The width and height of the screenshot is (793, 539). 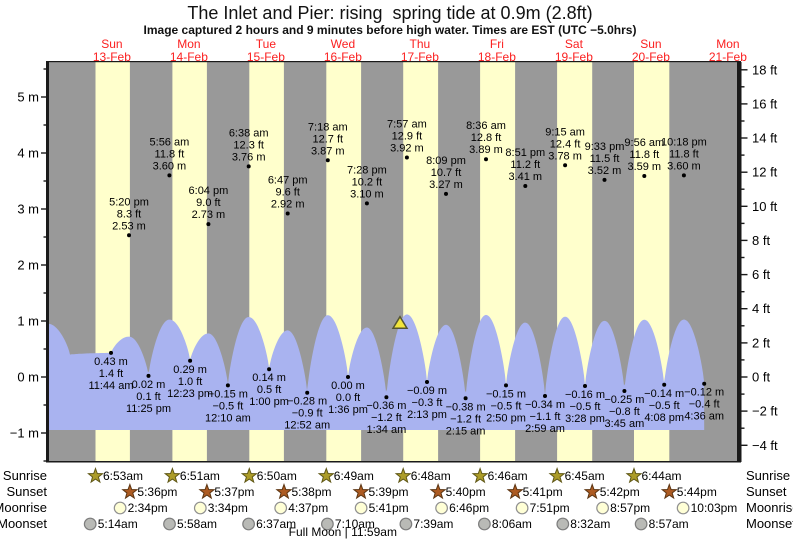 What do you see at coordinates (112, 57) in the screenshot?
I see `day-date-label: 13-Feb` at bounding box center [112, 57].